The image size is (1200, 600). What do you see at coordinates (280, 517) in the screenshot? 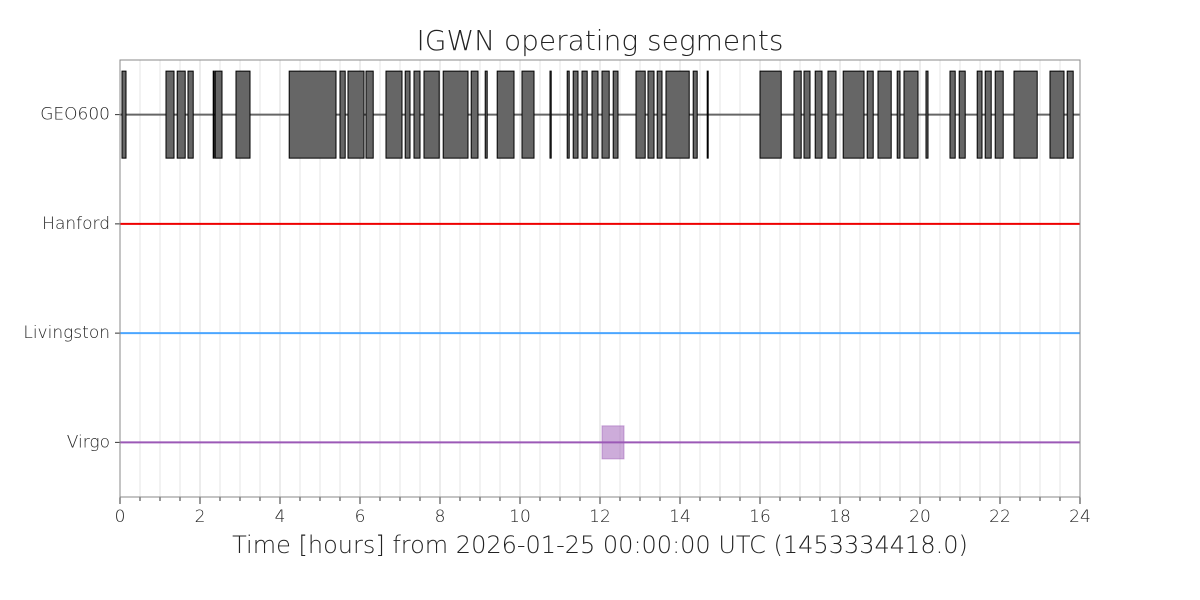
I see `x-tick-label: 4` at bounding box center [280, 517].